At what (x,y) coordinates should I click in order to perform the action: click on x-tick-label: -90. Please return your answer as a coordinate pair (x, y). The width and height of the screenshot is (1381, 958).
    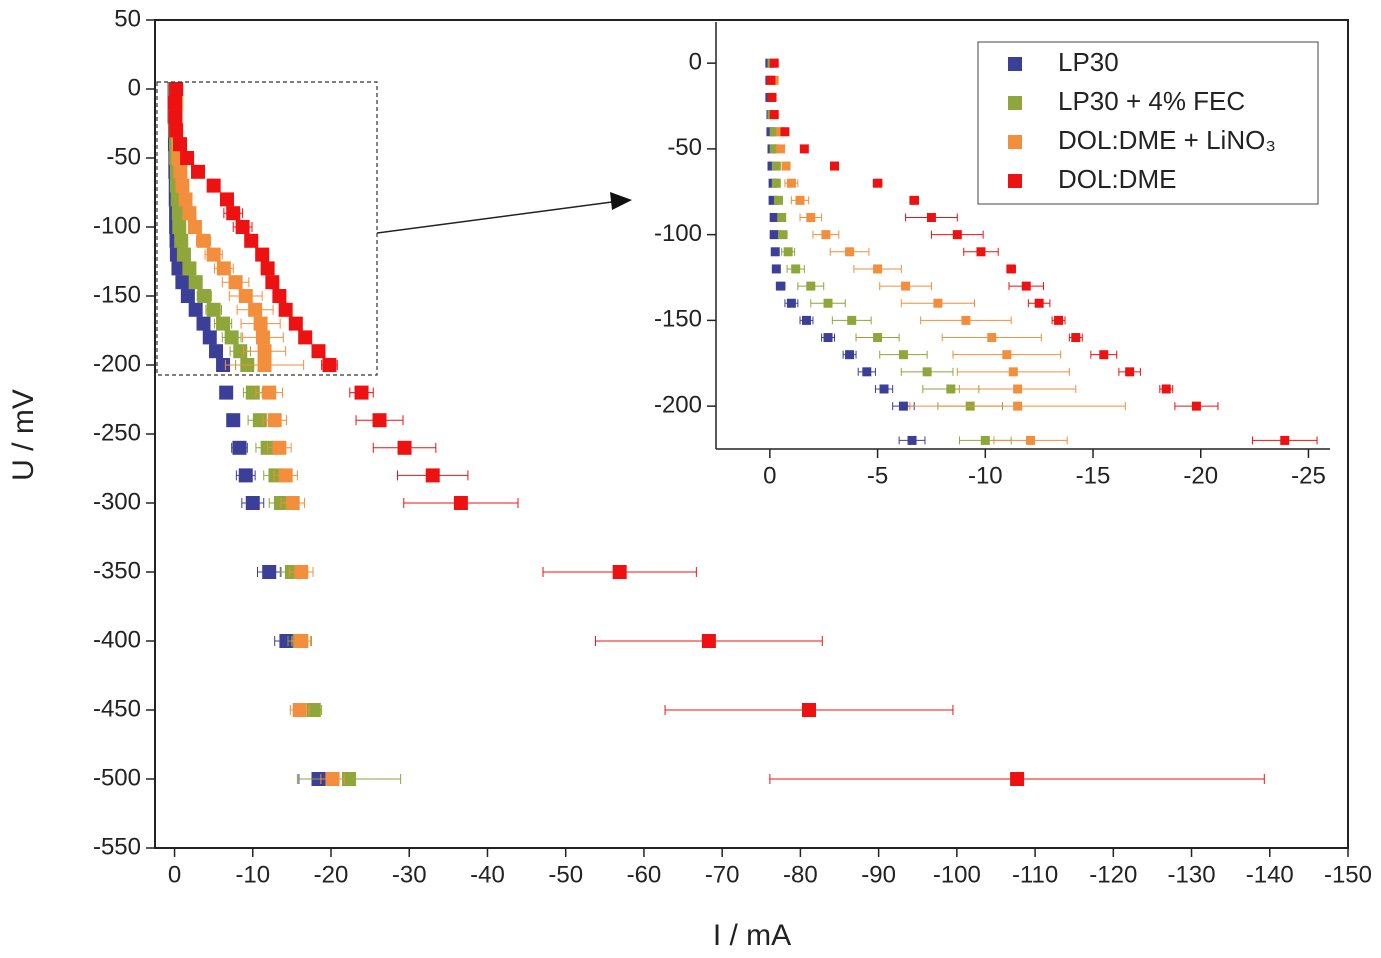
    Looking at the image, I should click on (878, 874).